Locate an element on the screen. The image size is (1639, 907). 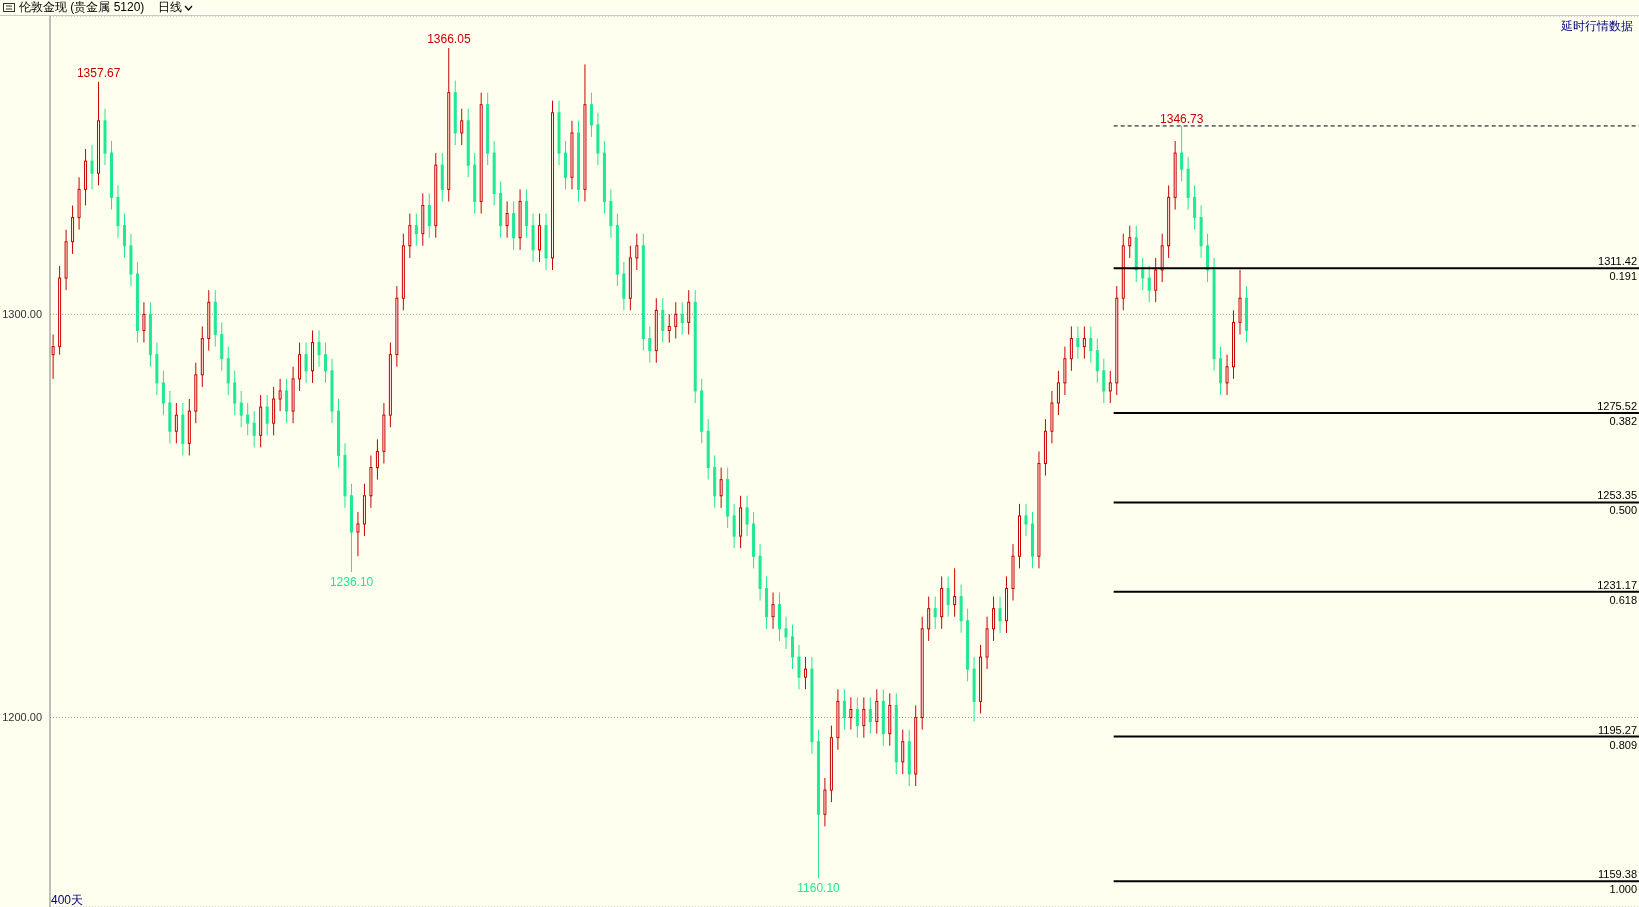
annotation: 1357.67 is located at coordinates (98, 72).